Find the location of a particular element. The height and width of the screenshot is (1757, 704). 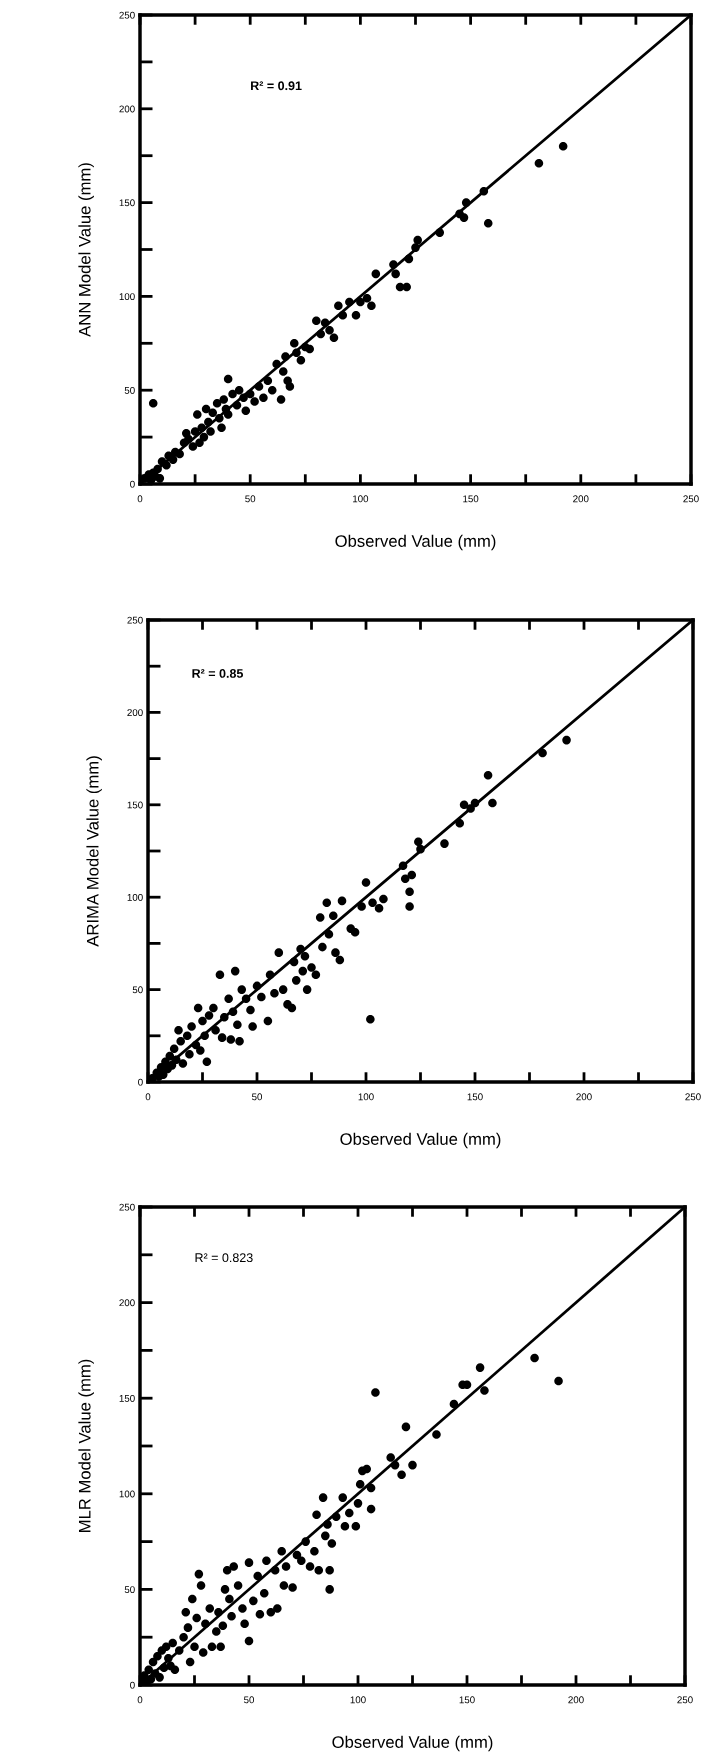

x-tick-label: 0 is located at coordinates (148, 1097).